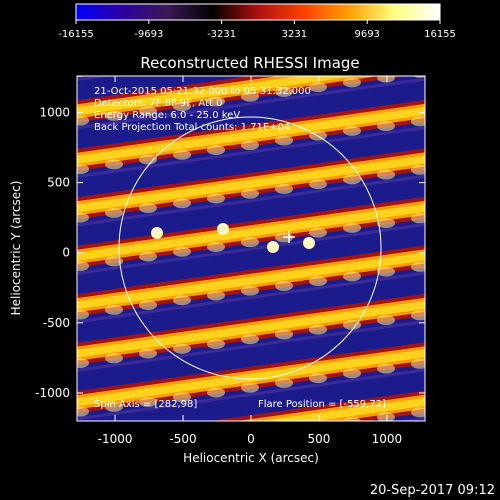  What do you see at coordinates (56, 323) in the screenshot?
I see `y-tick-label: -500` at bounding box center [56, 323].